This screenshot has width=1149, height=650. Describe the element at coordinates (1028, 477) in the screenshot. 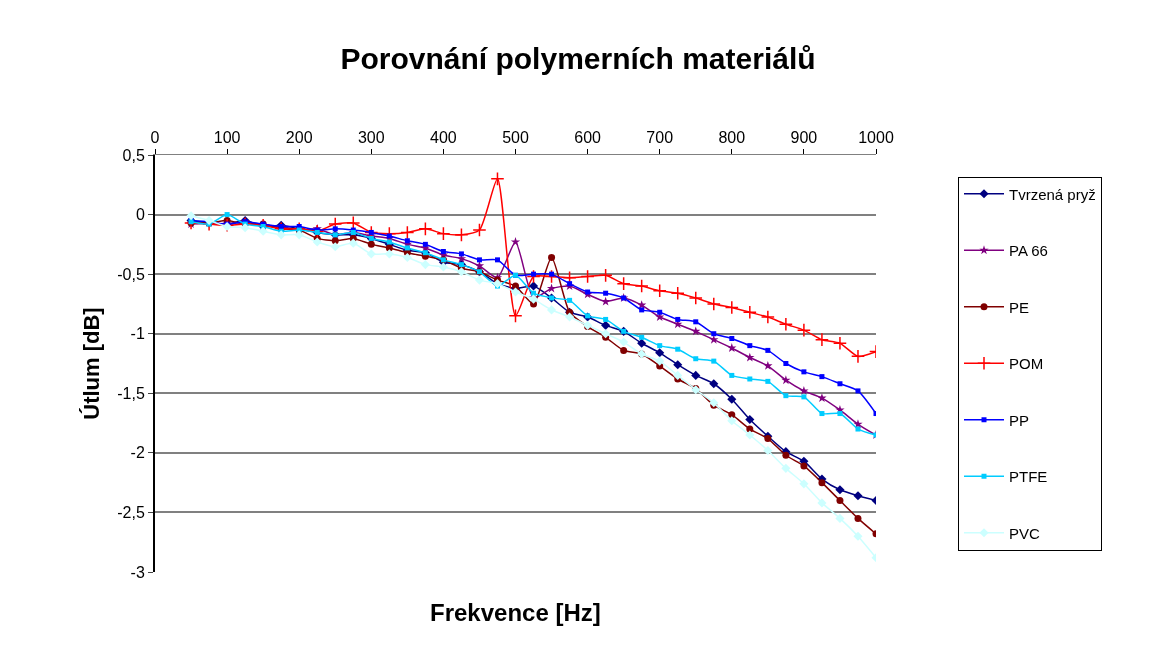

I see `legend-label: PTFE` at that location.